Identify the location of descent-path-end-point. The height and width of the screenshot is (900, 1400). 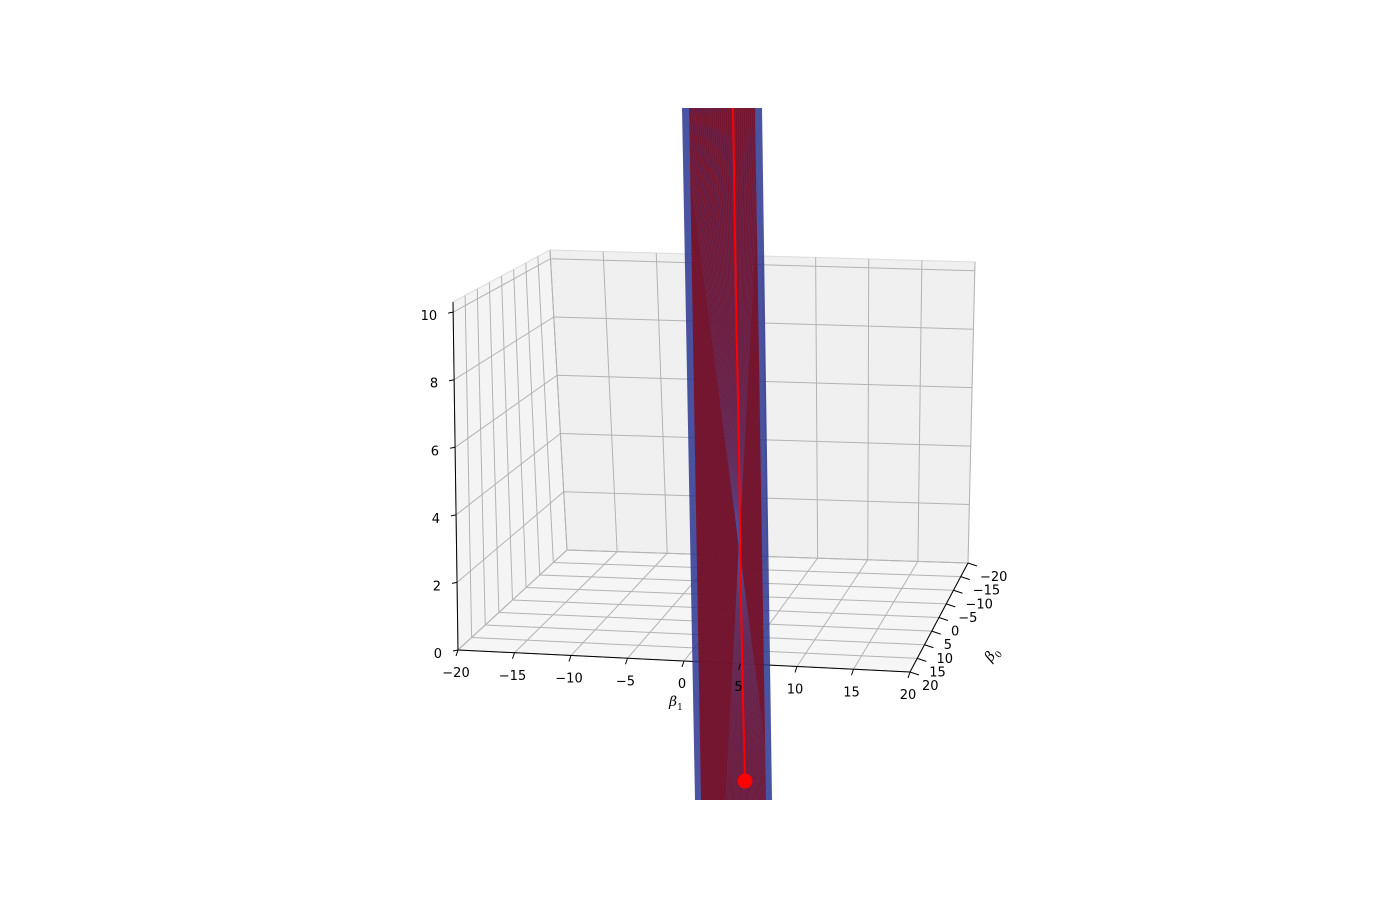
(745, 781).